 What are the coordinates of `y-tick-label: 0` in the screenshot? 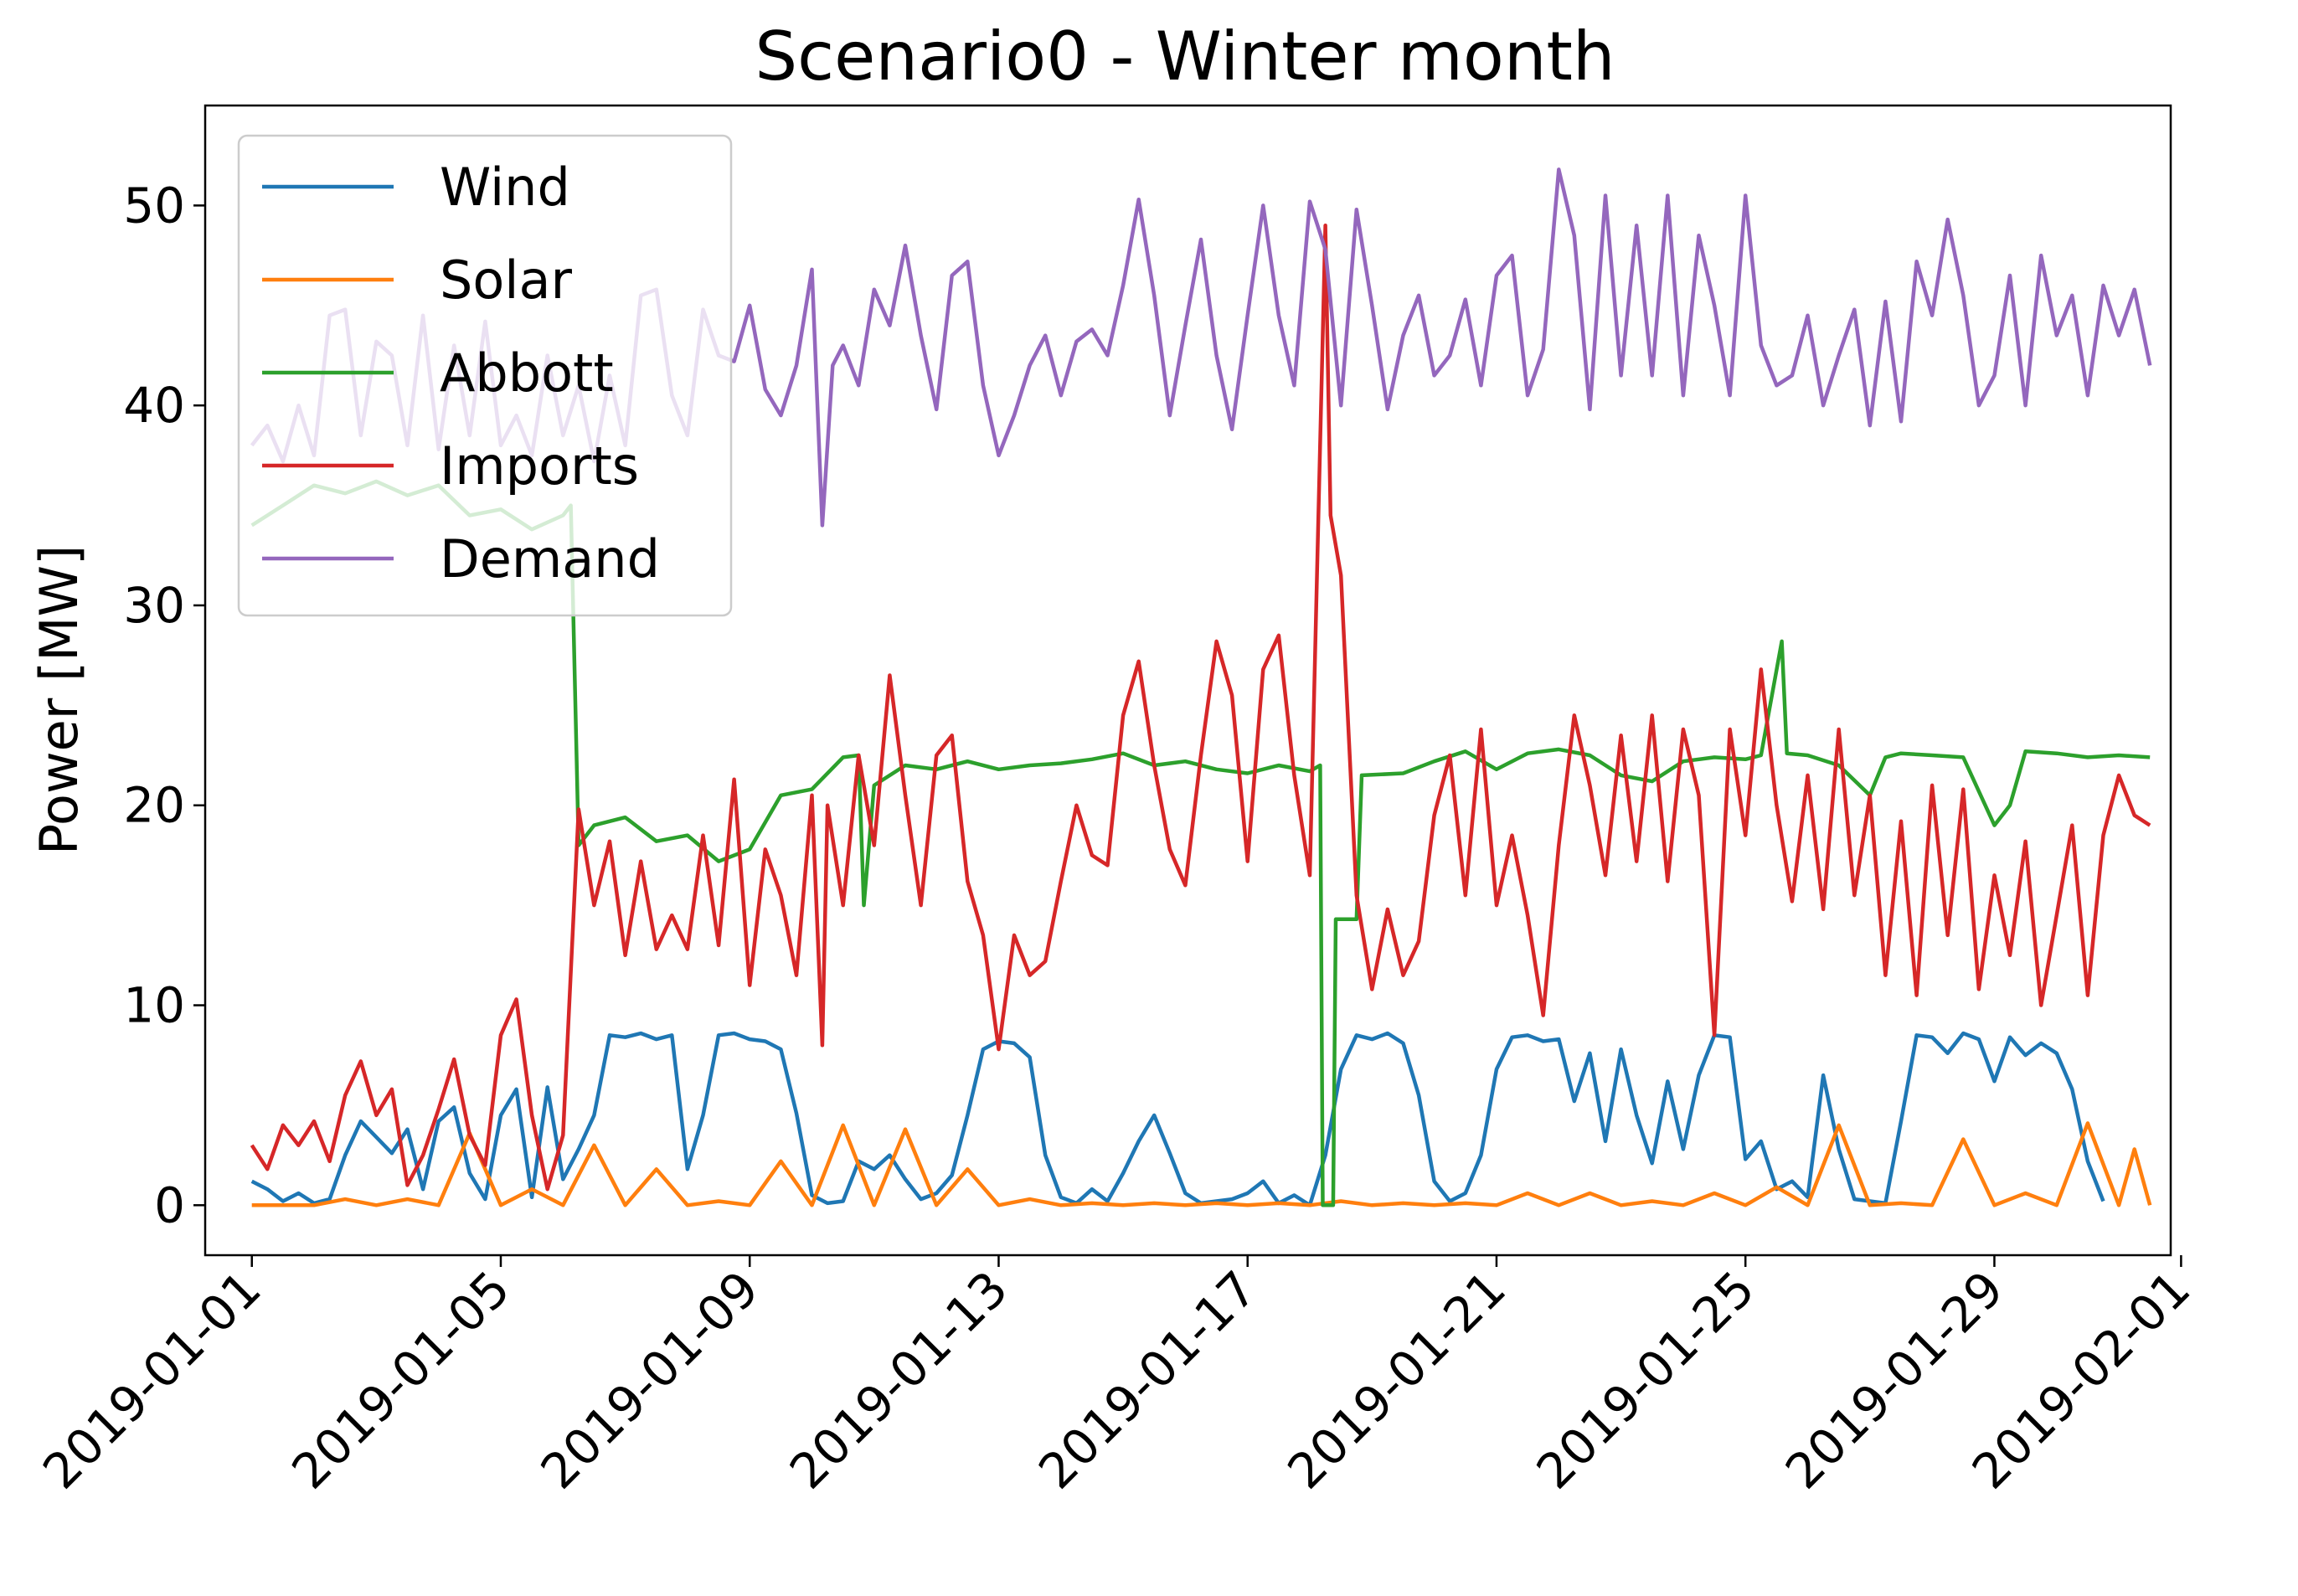 It's located at (169, 1204).